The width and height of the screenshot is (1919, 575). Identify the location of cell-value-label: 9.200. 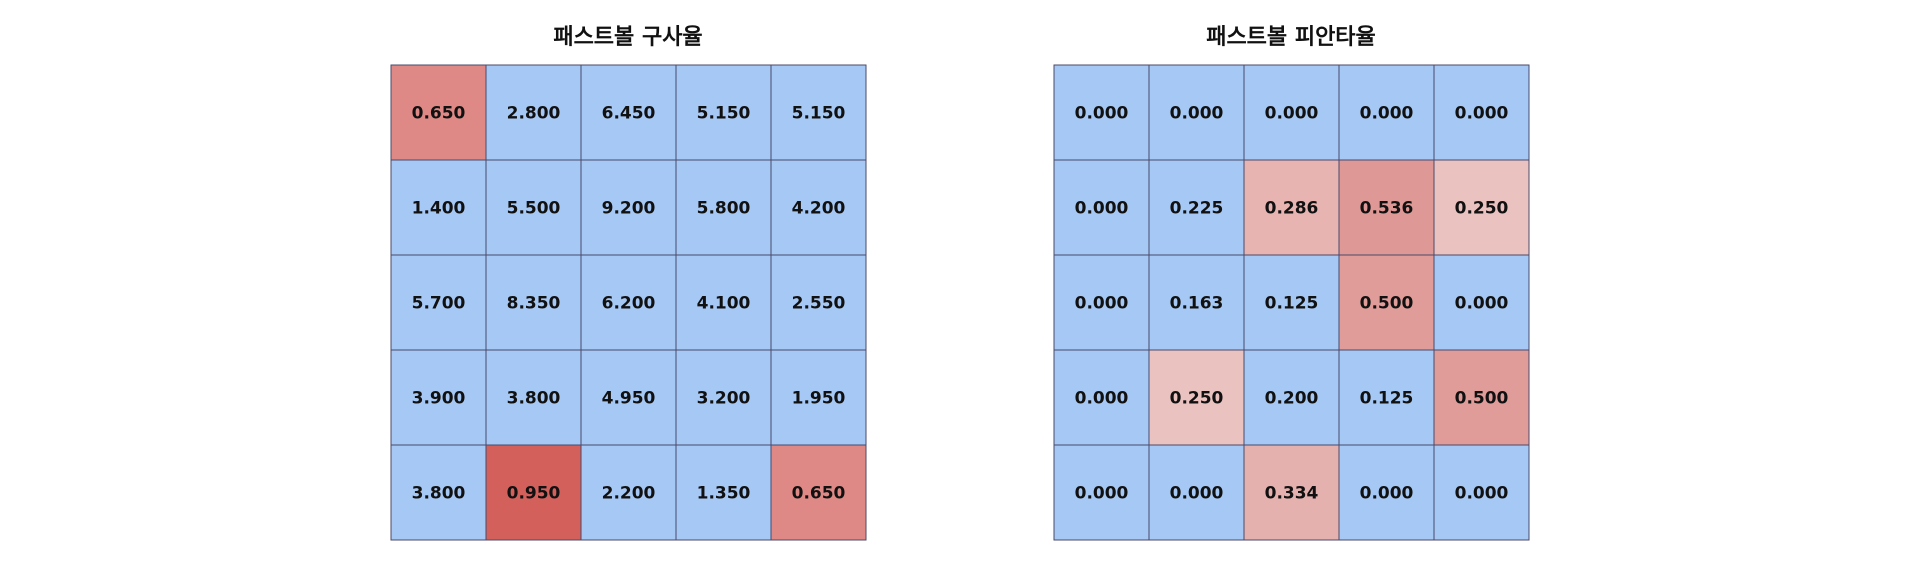
(629, 209).